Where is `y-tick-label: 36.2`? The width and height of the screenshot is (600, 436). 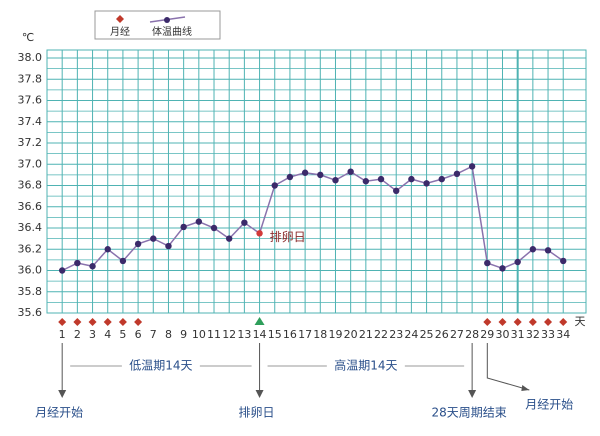 y-tick-label: 36.2 is located at coordinates (30, 248).